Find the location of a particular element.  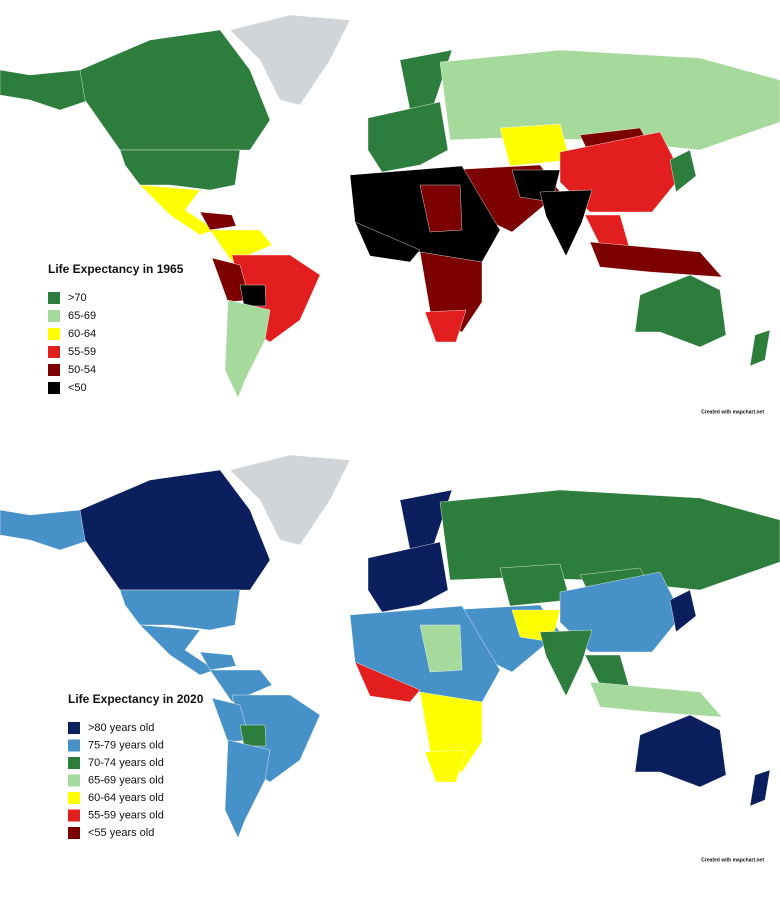

legend-label: <50 is located at coordinates (77, 388).